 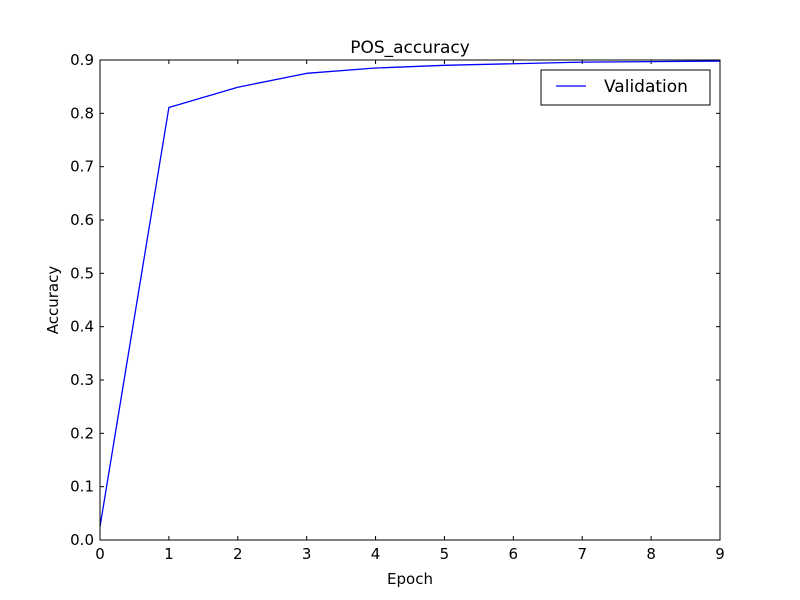 What do you see at coordinates (169, 554) in the screenshot?
I see `x-tick-label: 1` at bounding box center [169, 554].